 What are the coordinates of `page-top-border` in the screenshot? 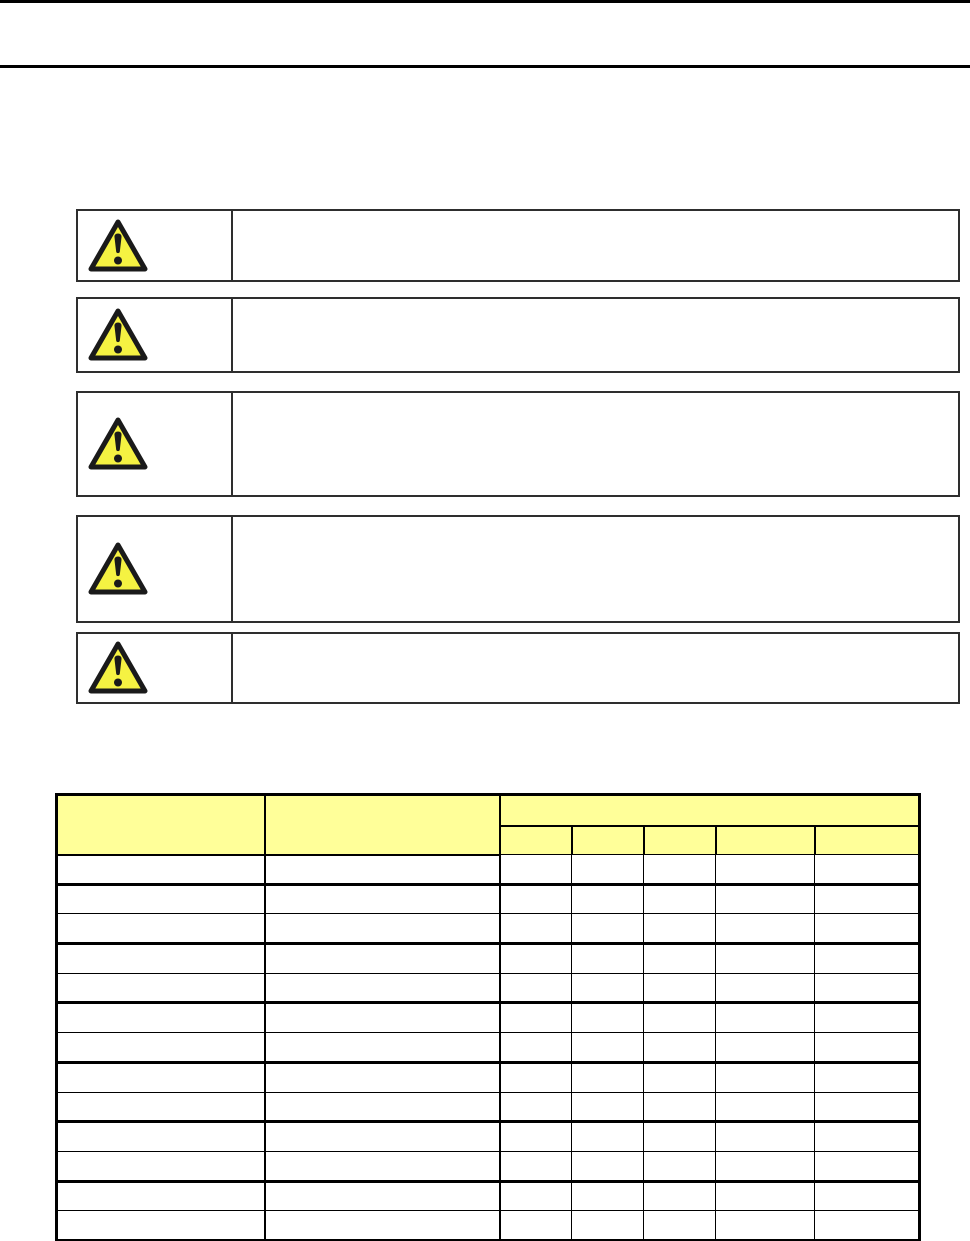 It's located at (485, 1).